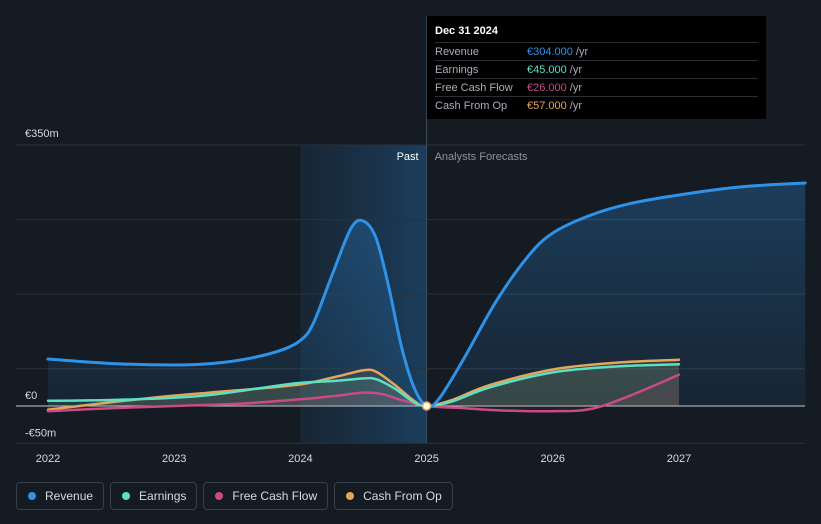 The width and height of the screenshot is (821, 524). I want to click on x-axis-label: 2027, so click(679, 459).